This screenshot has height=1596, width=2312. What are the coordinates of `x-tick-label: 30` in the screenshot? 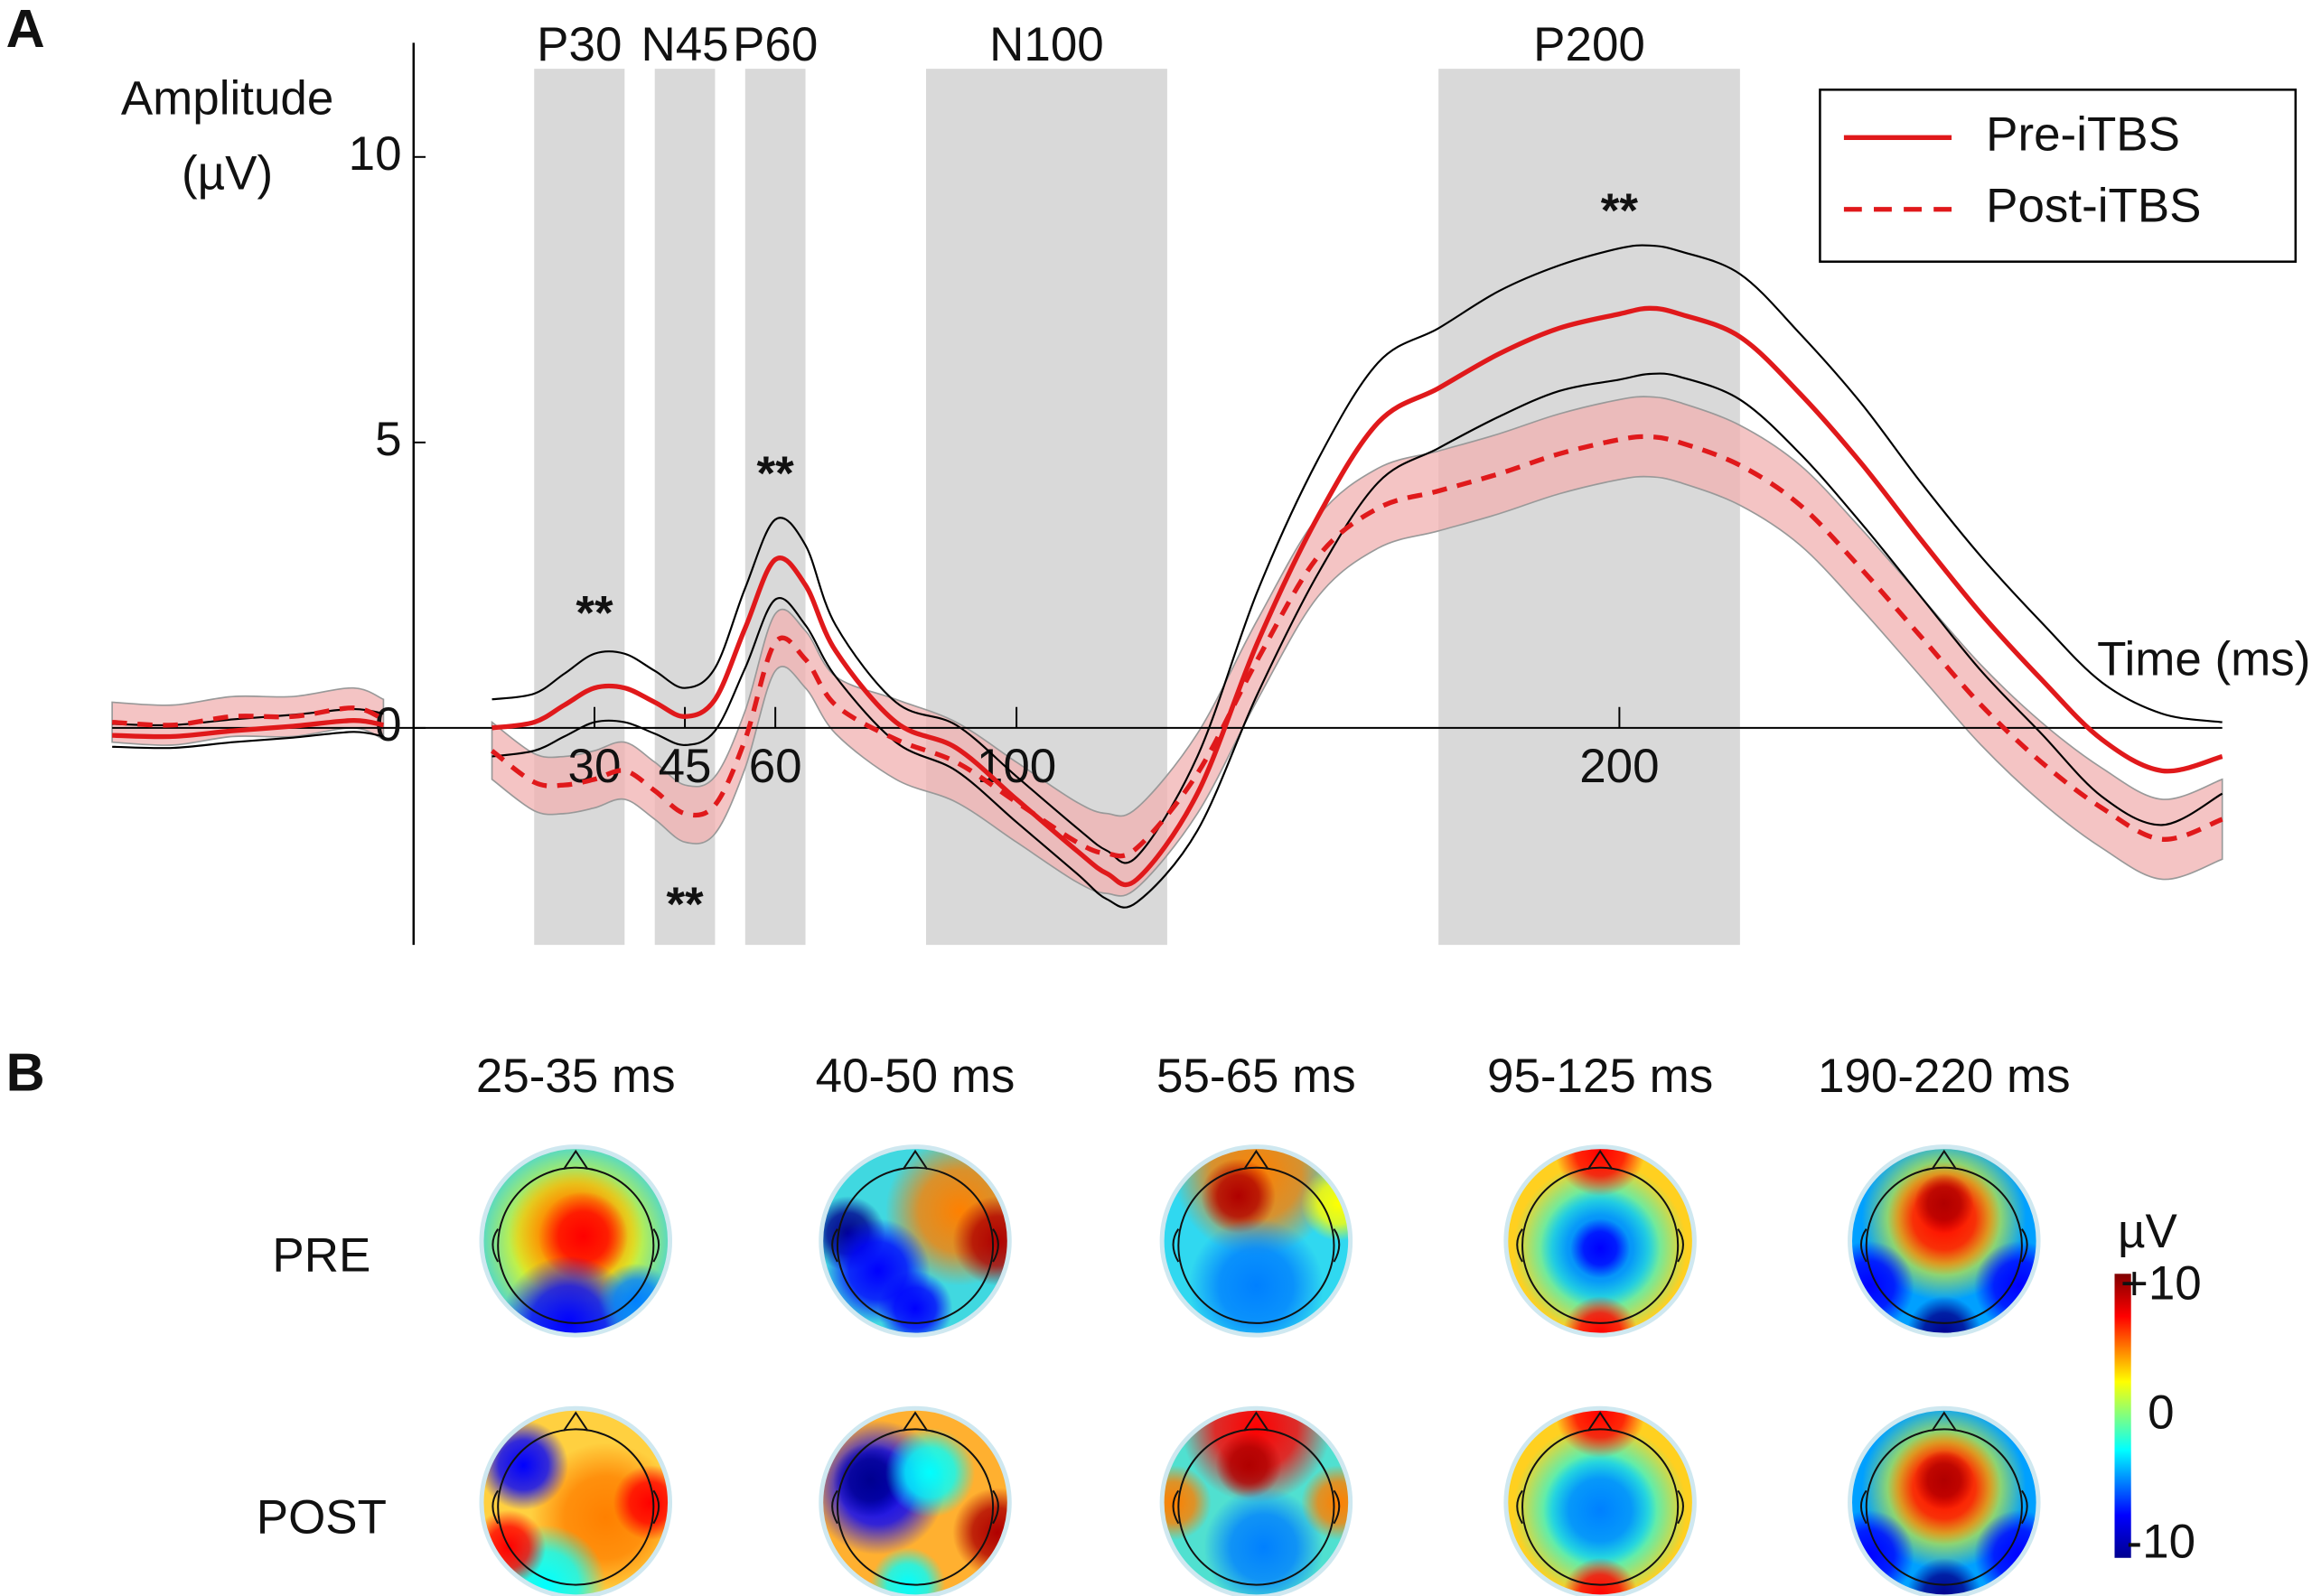 It's located at (595, 766).